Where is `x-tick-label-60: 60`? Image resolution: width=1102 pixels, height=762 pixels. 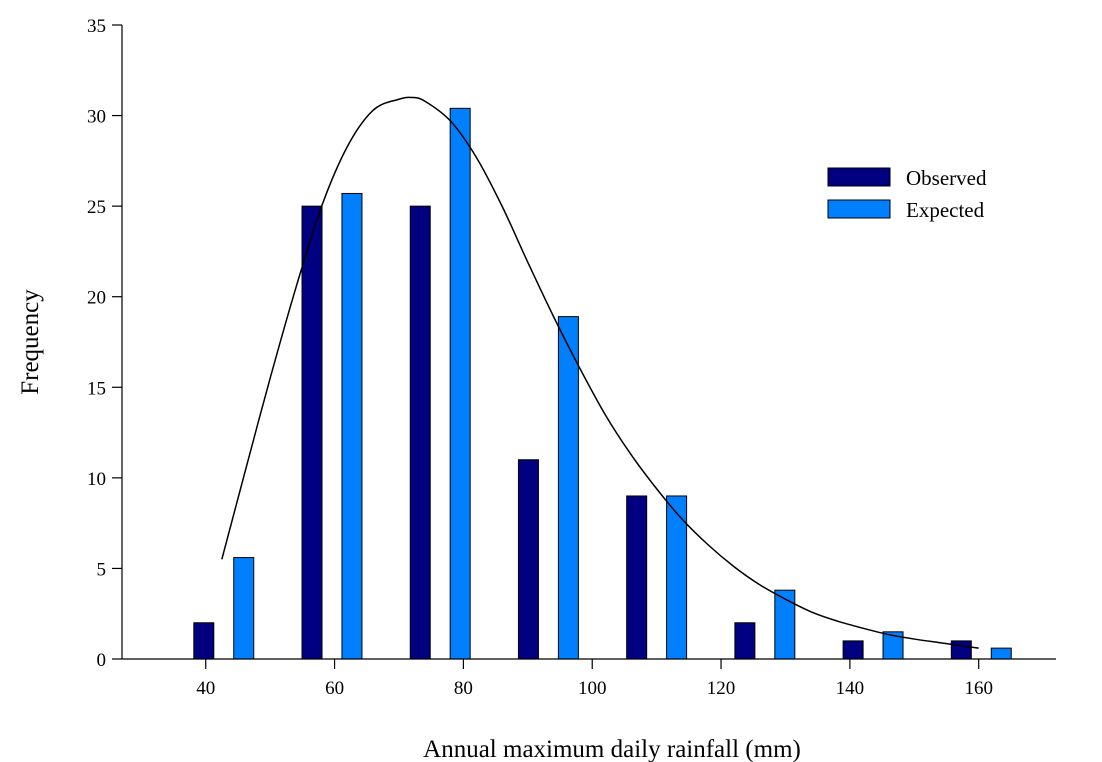
x-tick-label-60: 60 is located at coordinates (334, 688).